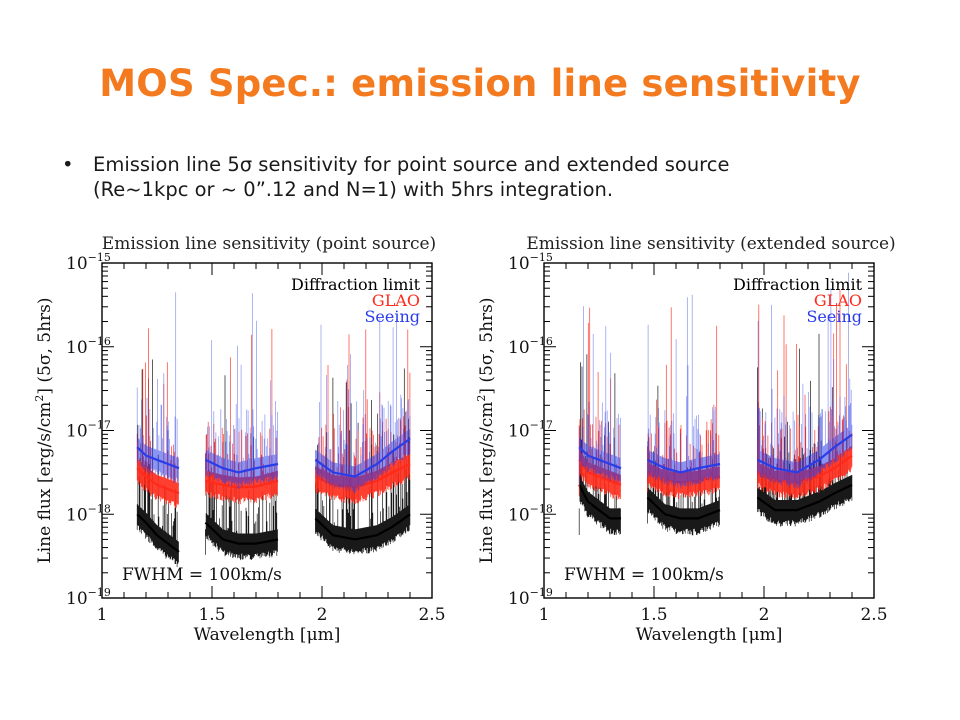  Describe the element at coordinates (269, 244) in the screenshot. I see `chart-title: Emission line sensitivity (point source)` at that location.